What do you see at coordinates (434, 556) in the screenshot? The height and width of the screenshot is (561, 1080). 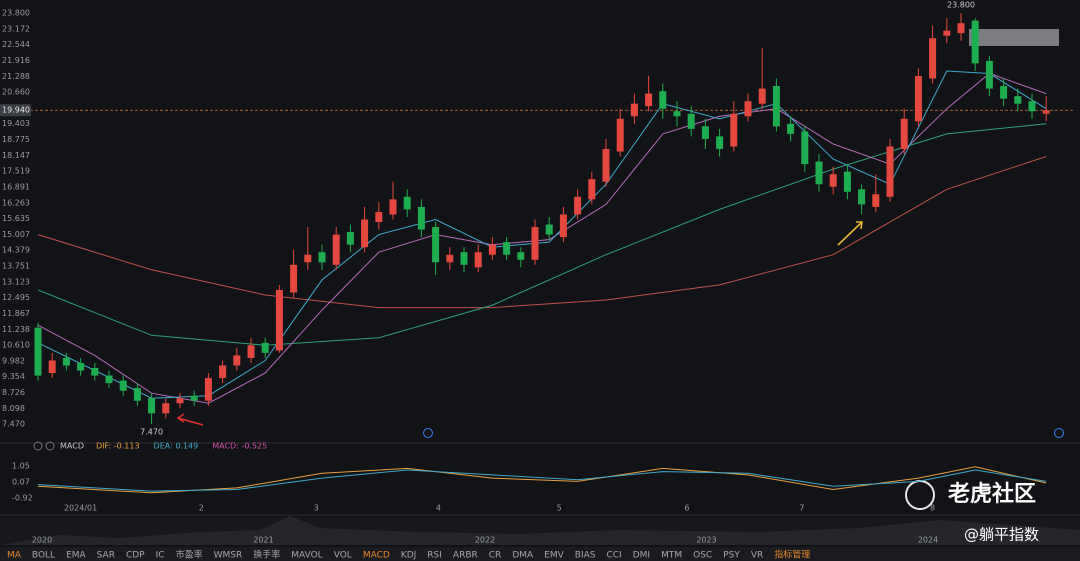 I see `indicator-tab: RSI` at bounding box center [434, 556].